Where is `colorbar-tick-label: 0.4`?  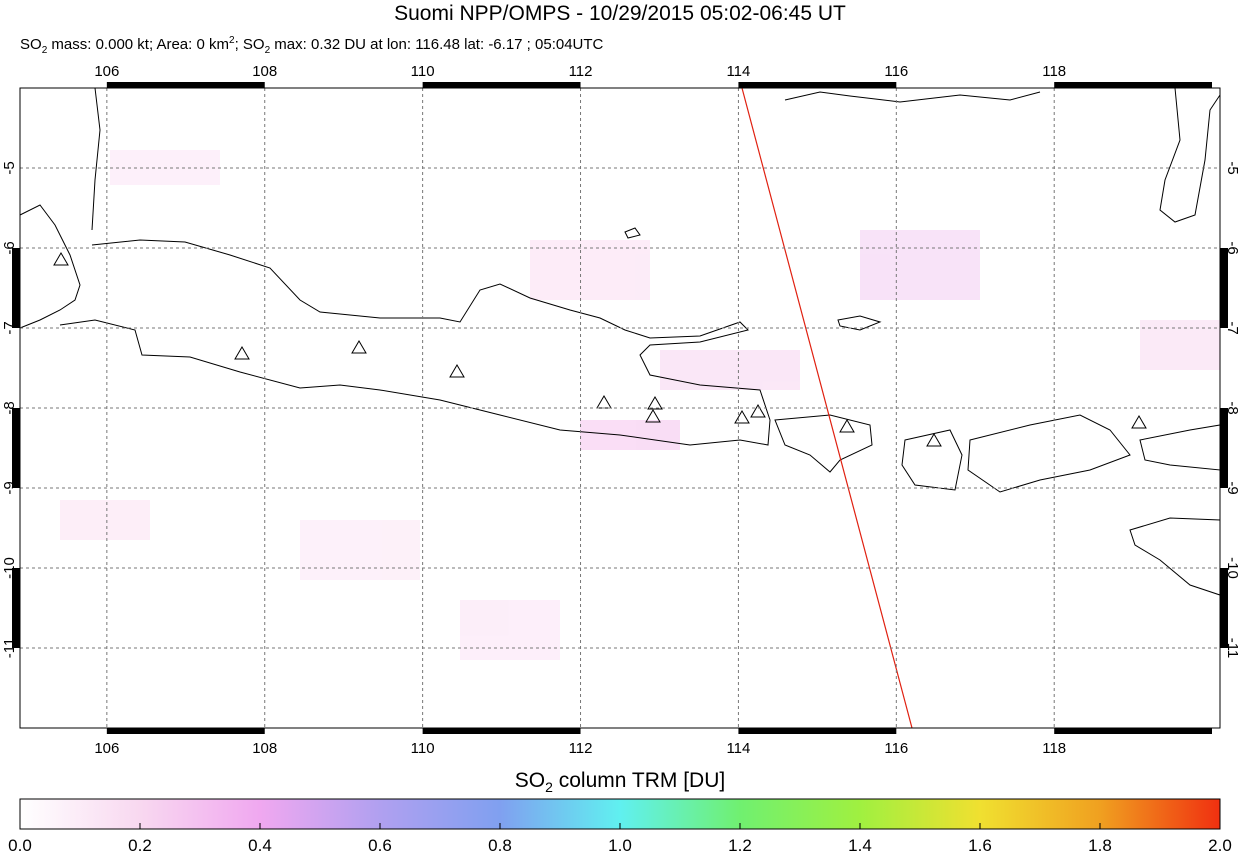 colorbar-tick-label: 0.4 is located at coordinates (260, 845).